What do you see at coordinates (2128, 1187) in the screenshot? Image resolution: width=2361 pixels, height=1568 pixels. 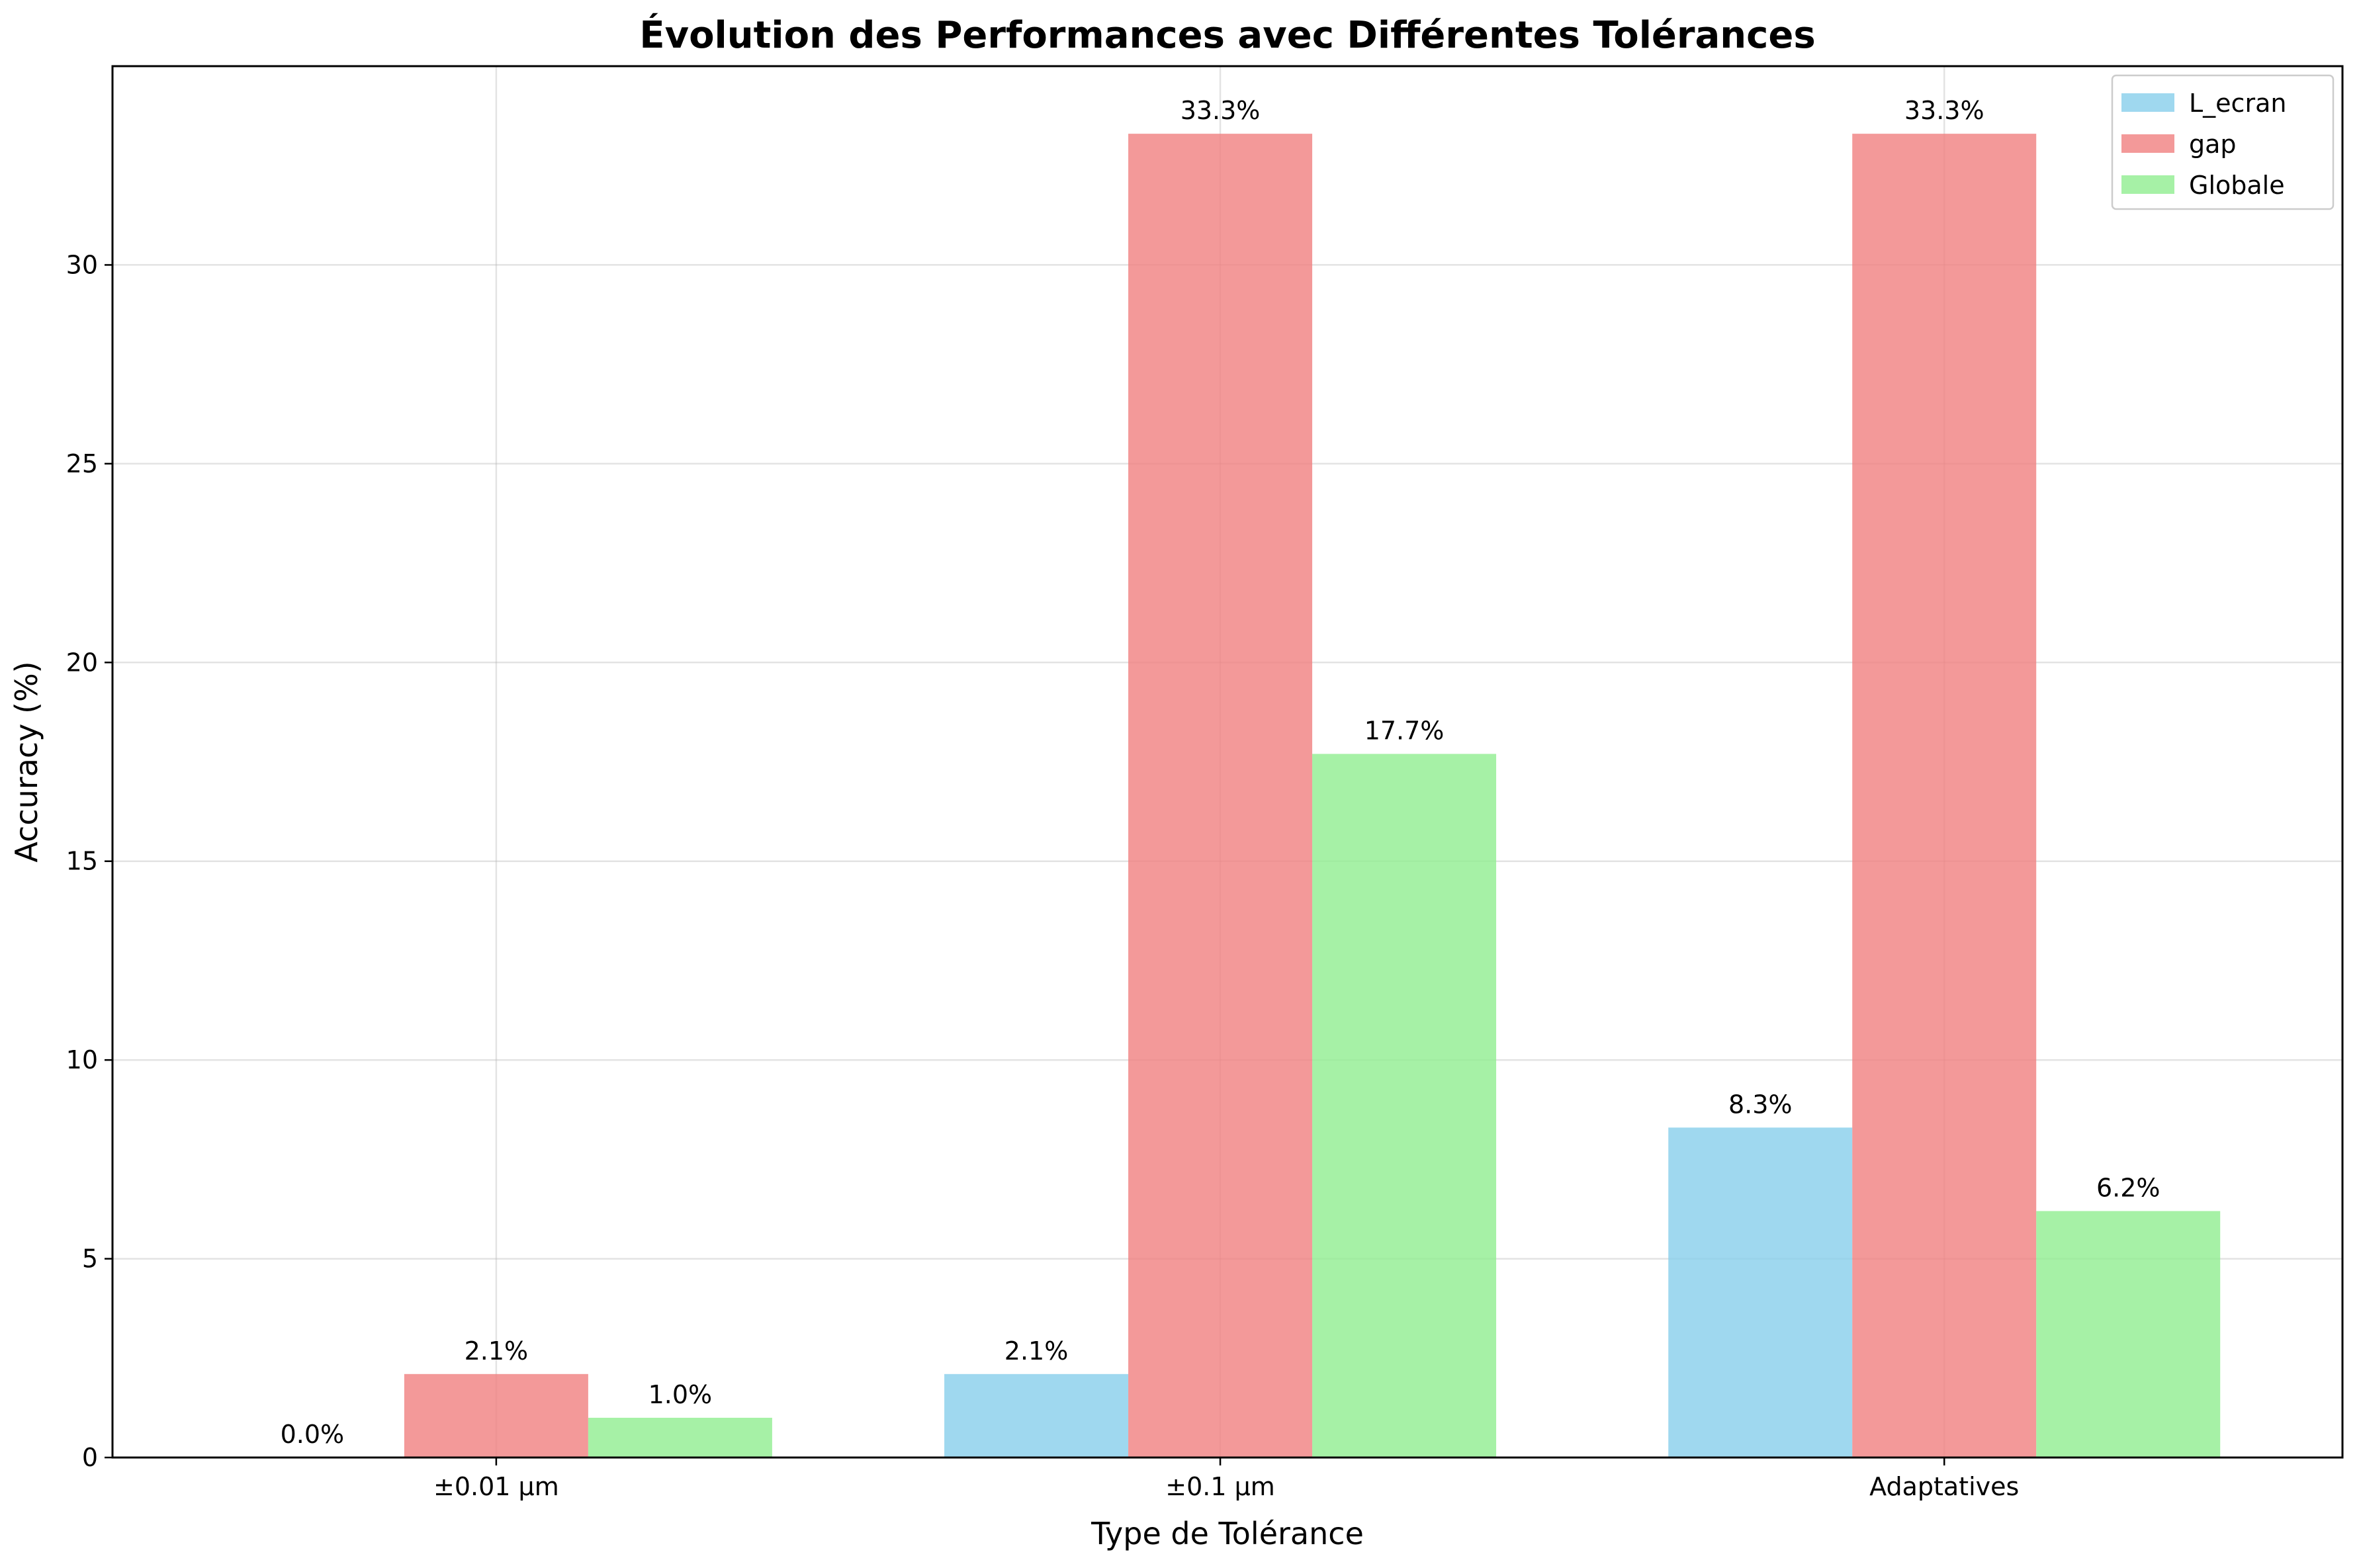 I see `bar-value-label: 6.2%` at bounding box center [2128, 1187].